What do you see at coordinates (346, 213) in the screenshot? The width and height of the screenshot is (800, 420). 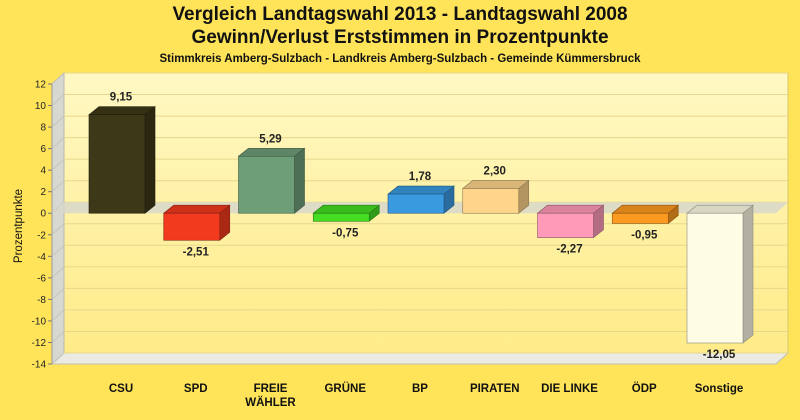 I see `bar-grüne` at bounding box center [346, 213].